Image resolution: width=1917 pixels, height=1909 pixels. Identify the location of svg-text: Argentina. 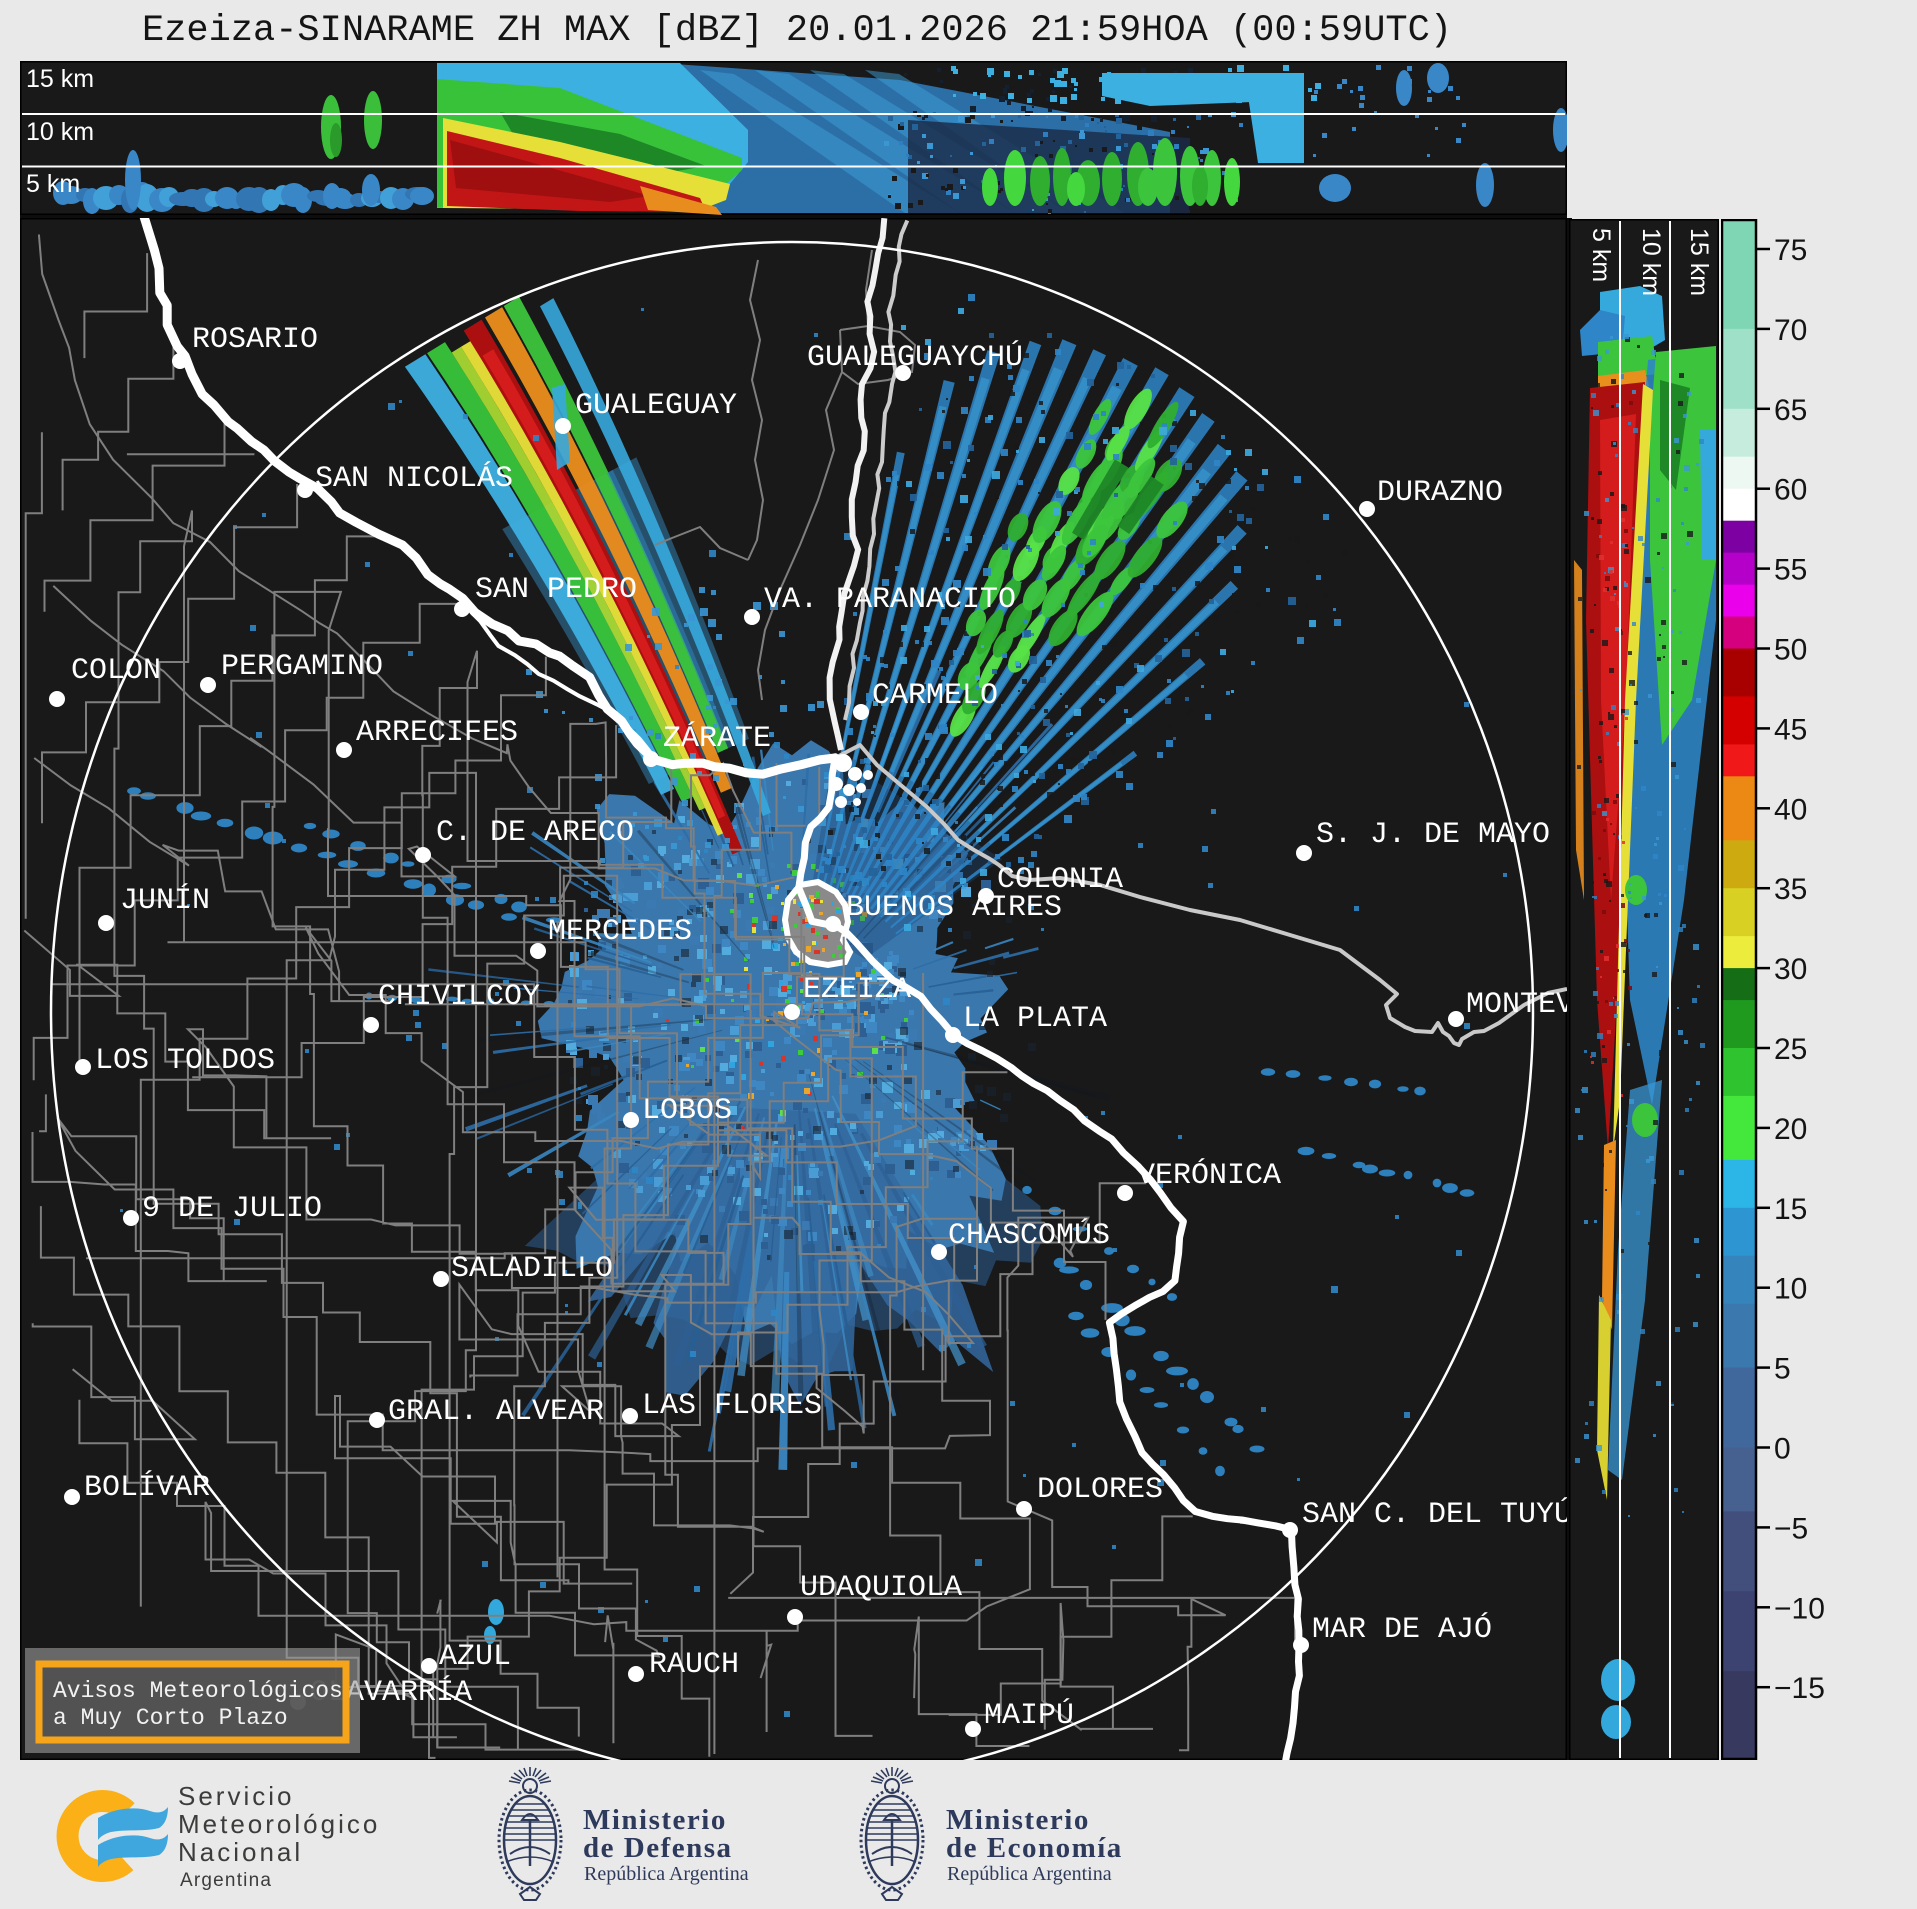
(226, 1880).